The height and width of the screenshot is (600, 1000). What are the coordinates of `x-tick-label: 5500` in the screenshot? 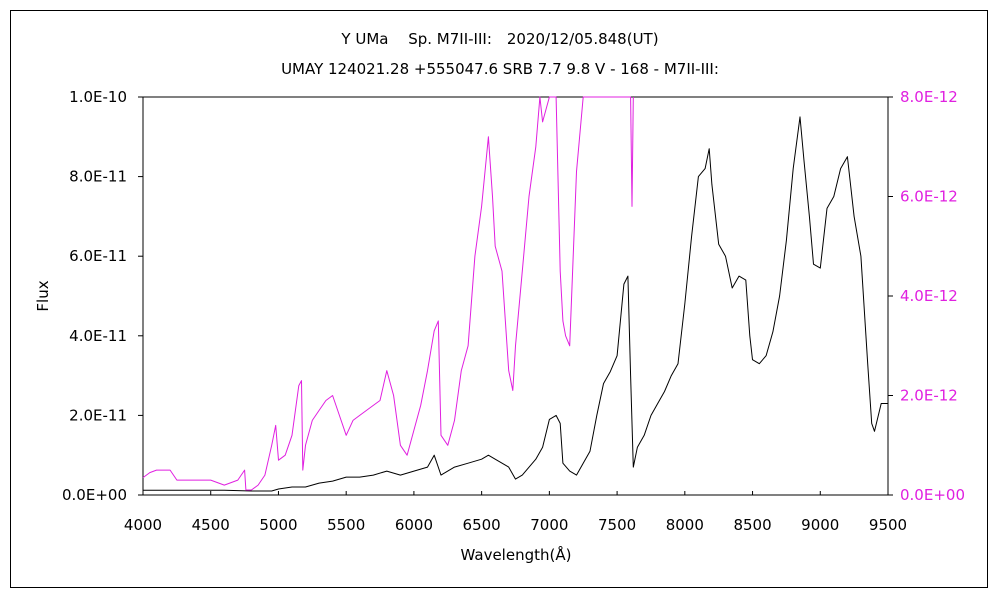 It's located at (346, 525).